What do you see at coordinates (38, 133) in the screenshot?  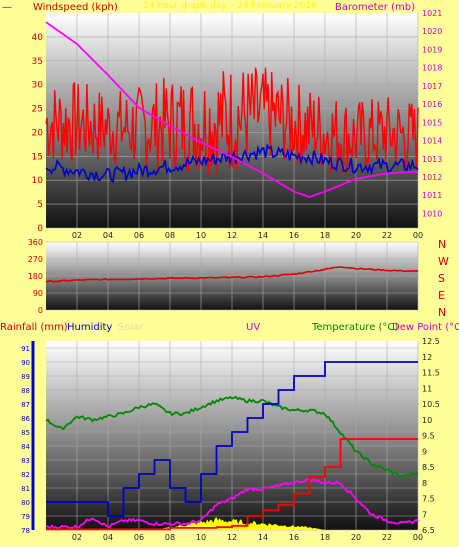 I see `windspeed-tick-label: 20` at bounding box center [38, 133].